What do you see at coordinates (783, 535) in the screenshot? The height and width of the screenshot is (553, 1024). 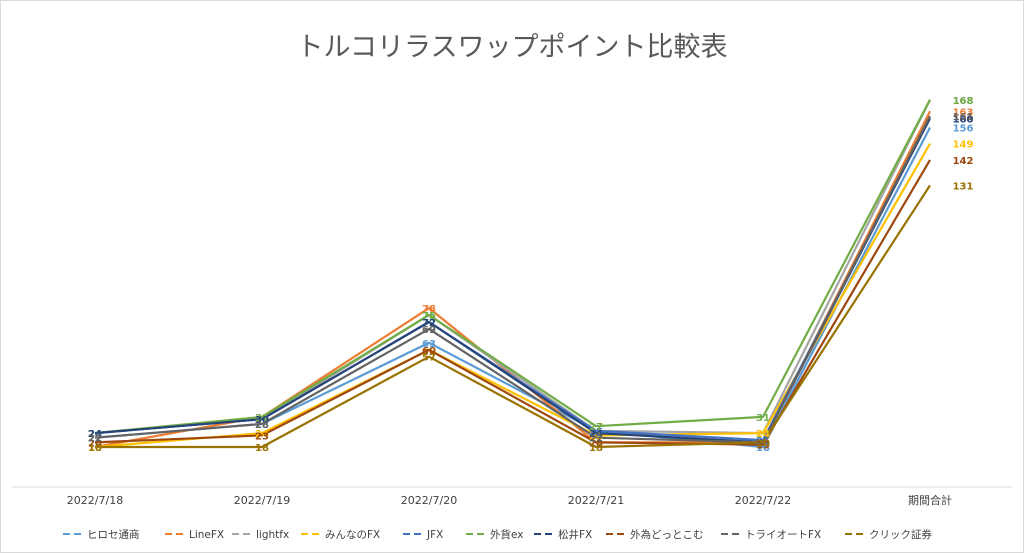 I see `legend-label: トライオートFX` at bounding box center [783, 535].